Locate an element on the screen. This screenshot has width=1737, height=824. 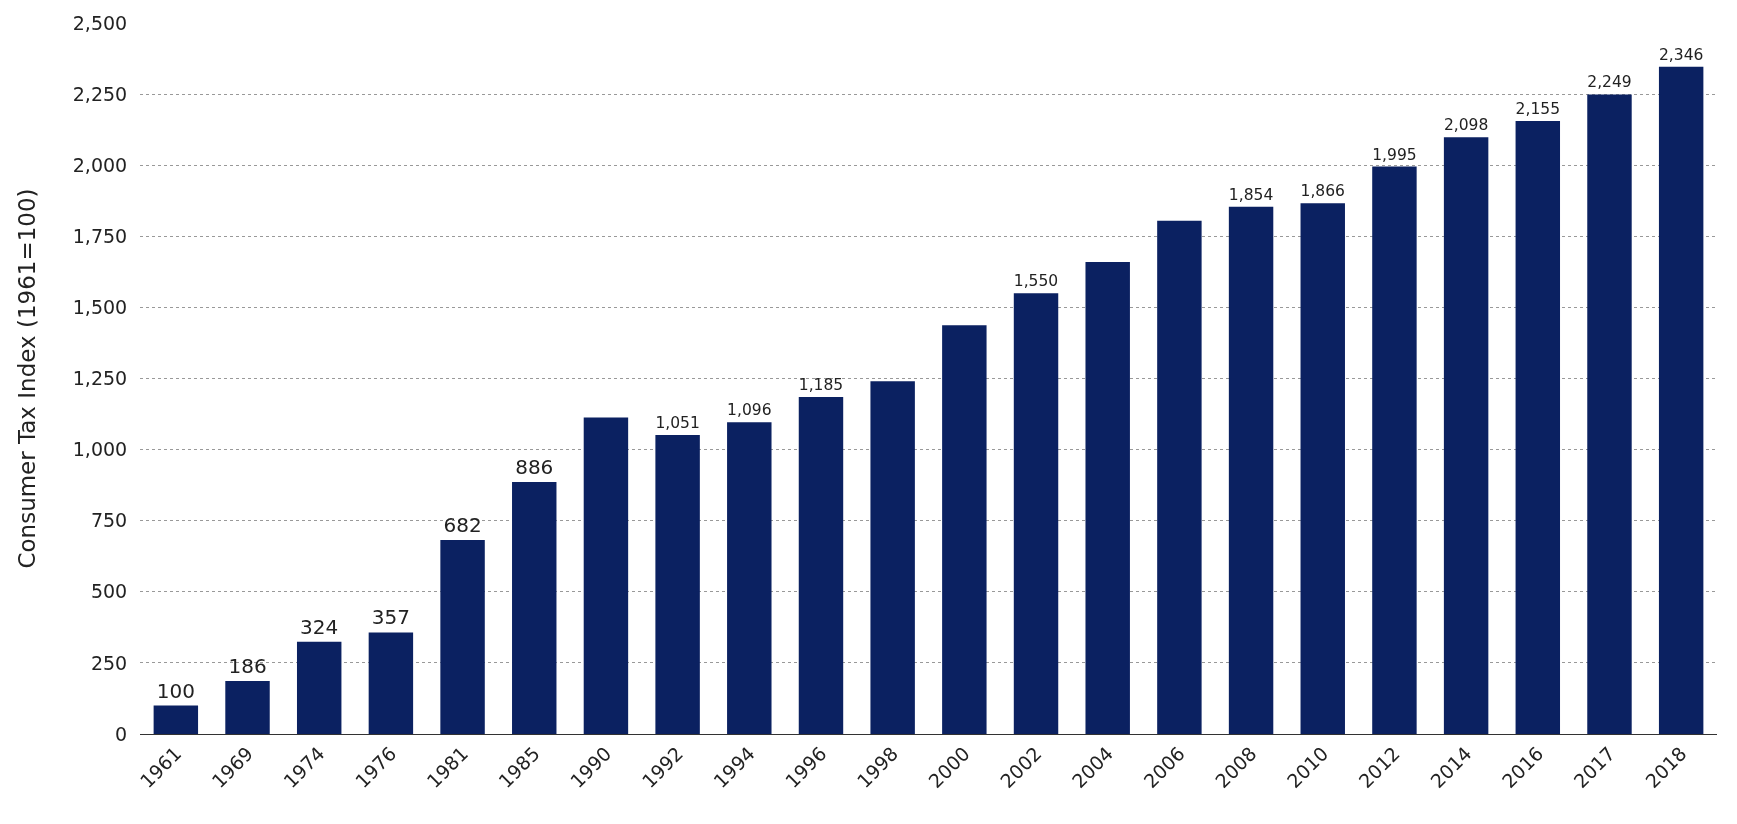
data-label: 2,249 is located at coordinates (1609, 82).